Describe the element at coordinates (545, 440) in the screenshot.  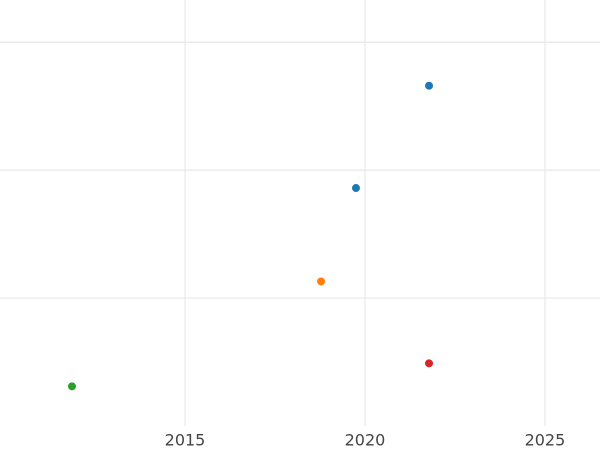
I see `x-tick-label: 2025` at that location.